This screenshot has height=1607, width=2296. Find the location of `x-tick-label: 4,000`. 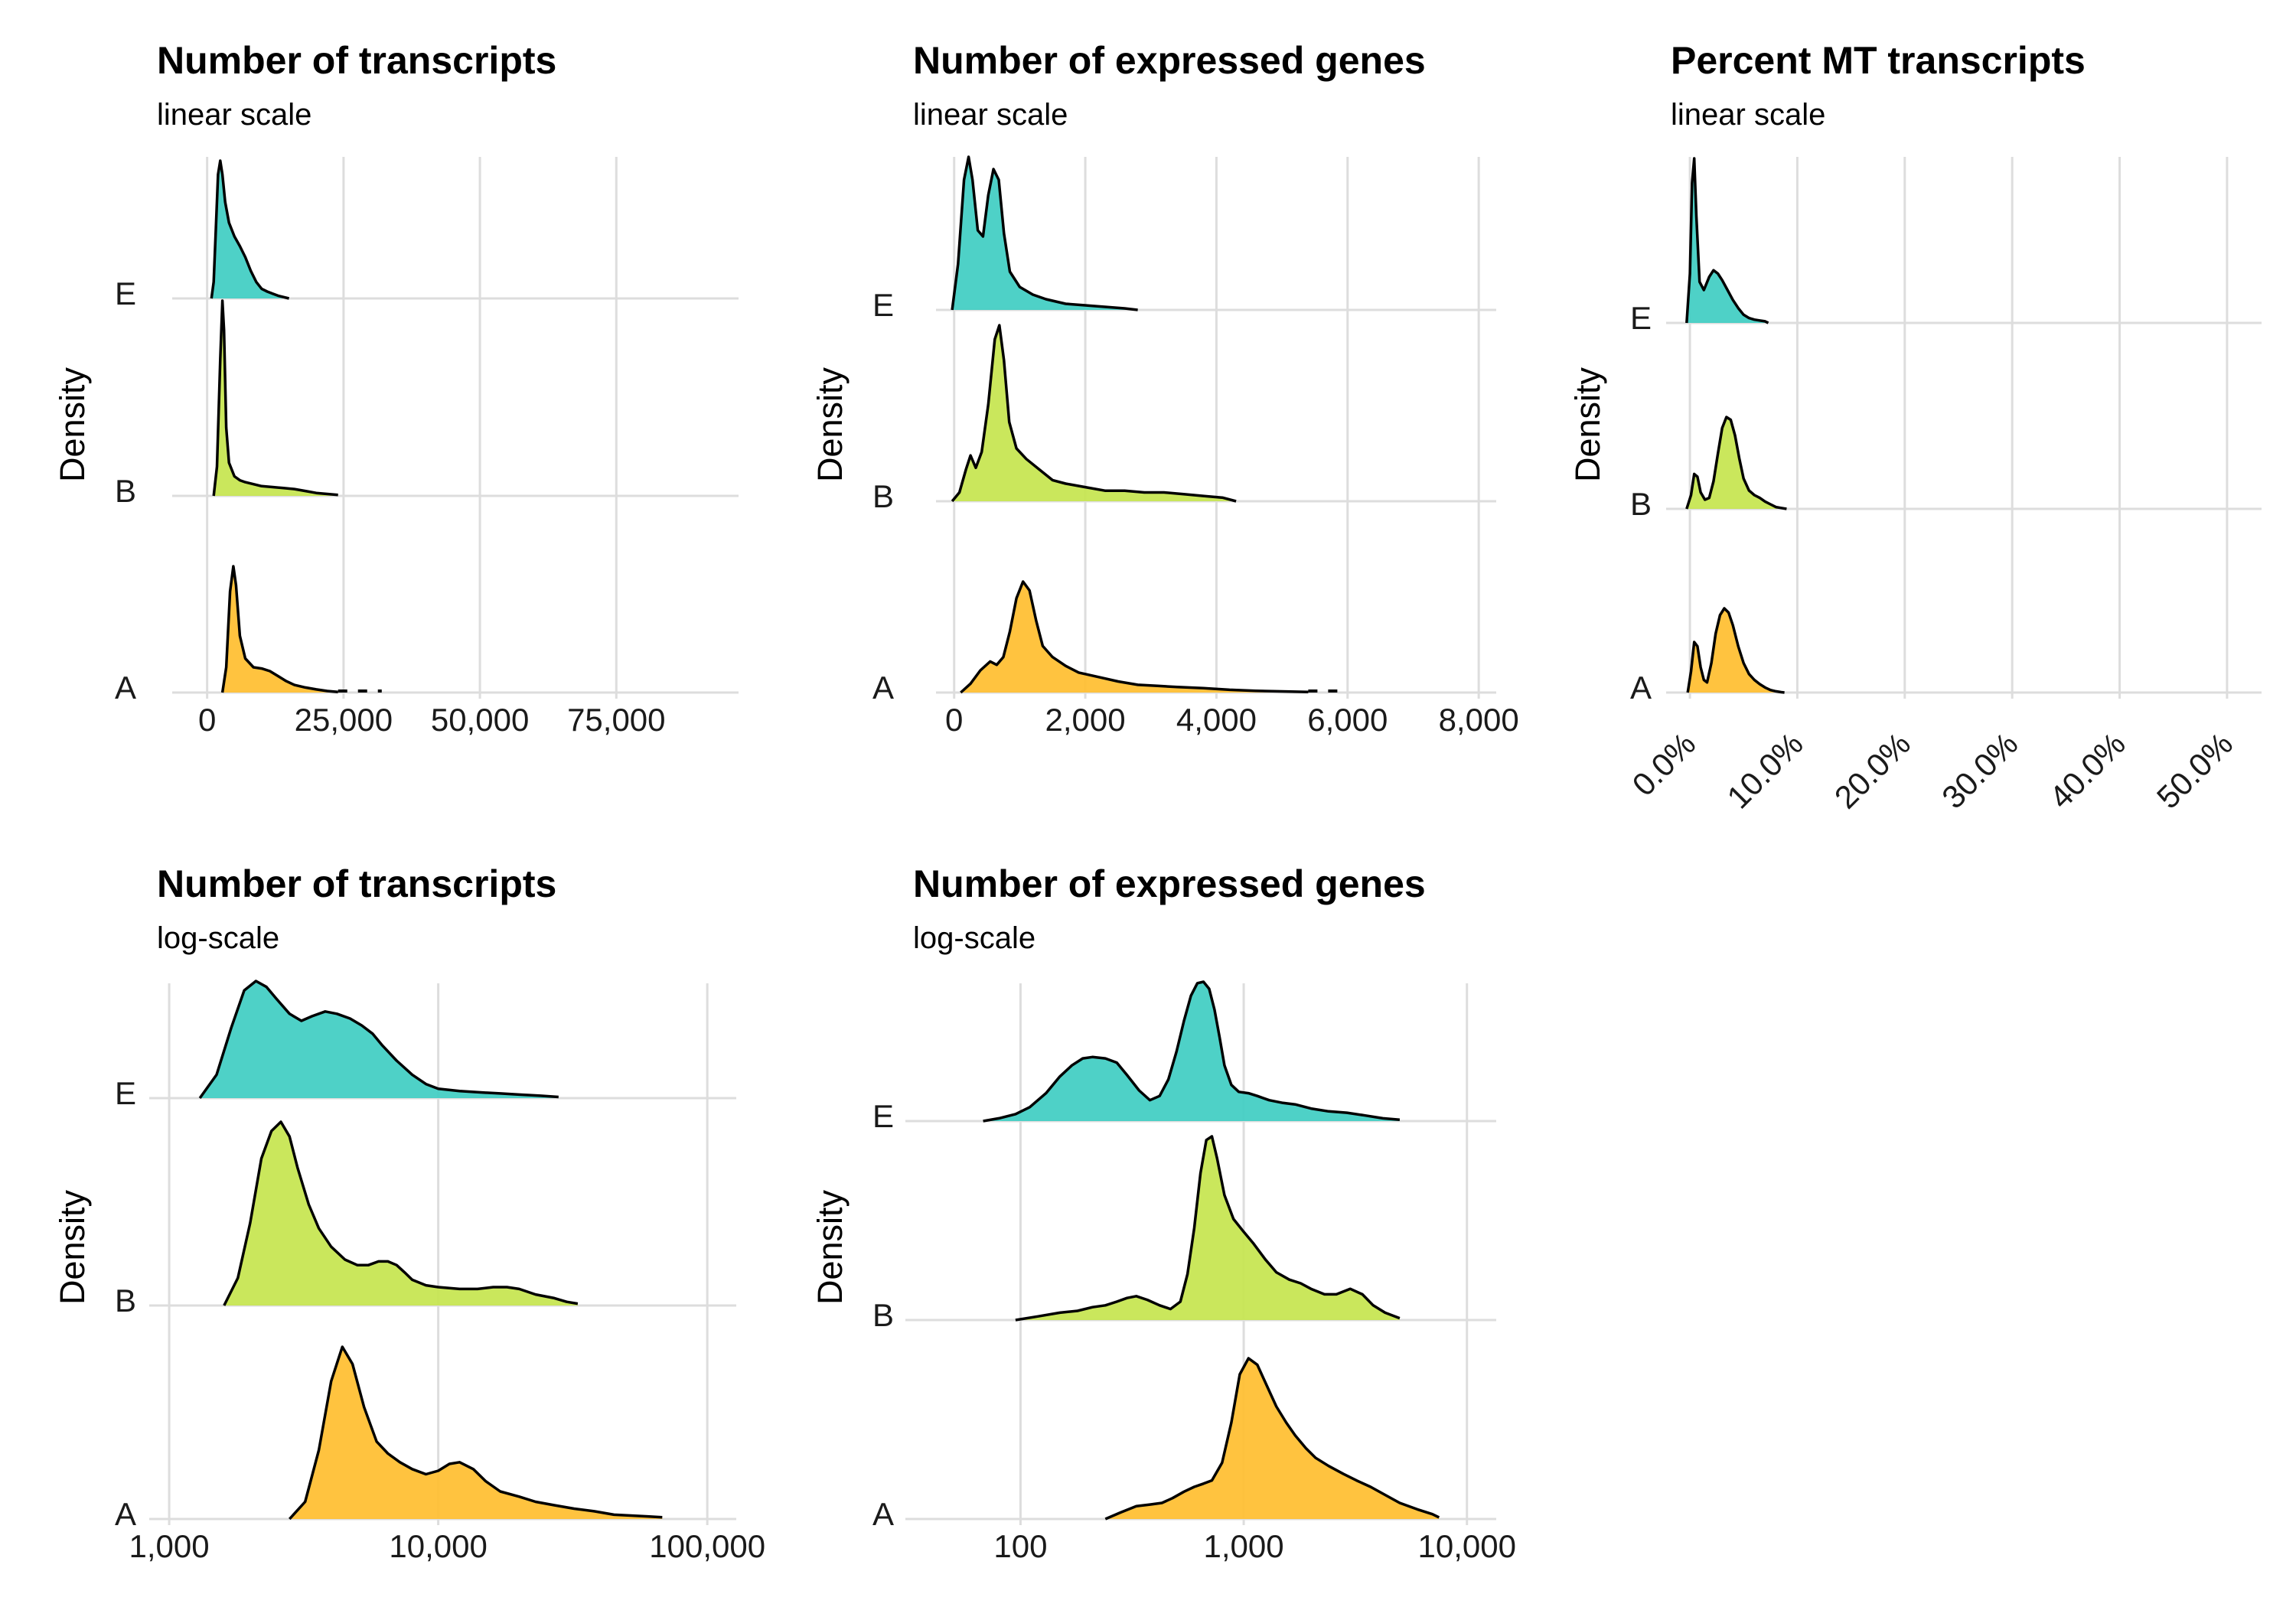

x-tick-label: 4,000 is located at coordinates (1216, 720).